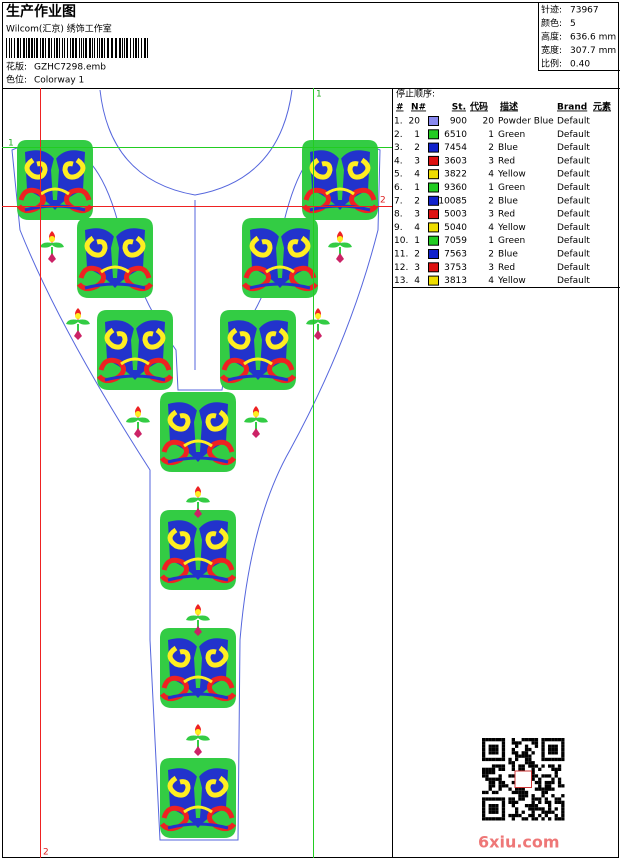 The height and width of the screenshot is (864, 620). Describe the element at coordinates (401, 268) in the screenshot. I see `row-index: 12.` at that location.